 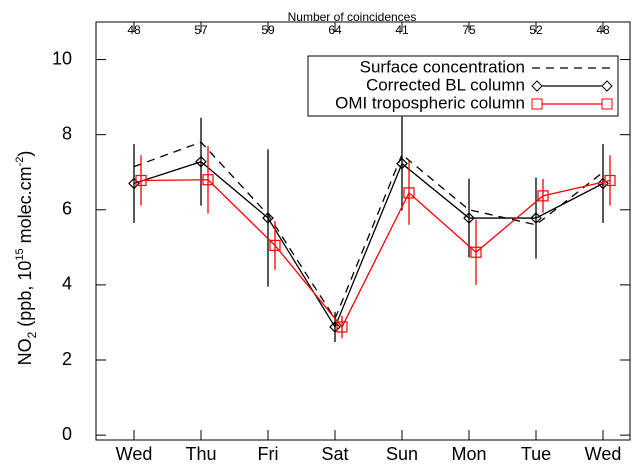 I want to click on top-axis-title: Number of coincidences, so click(x=352, y=17).